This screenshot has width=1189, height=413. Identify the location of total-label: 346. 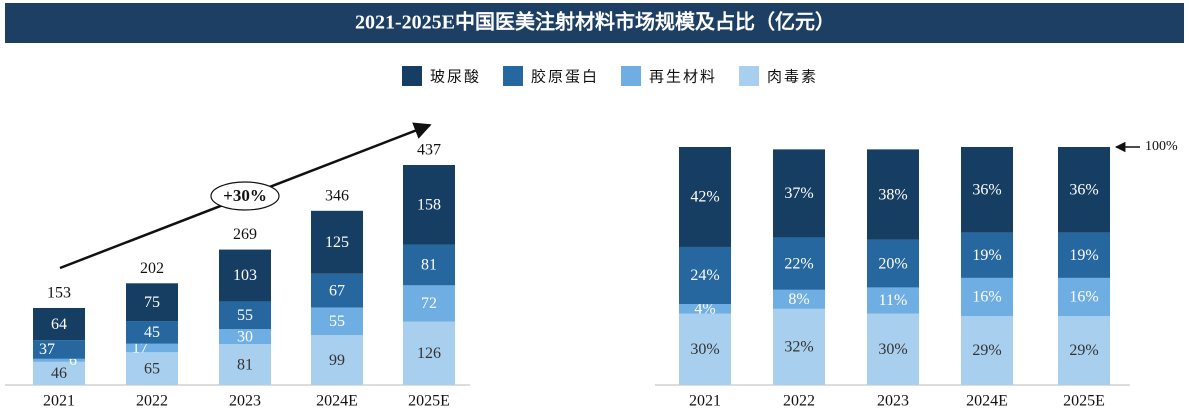
(337, 195).